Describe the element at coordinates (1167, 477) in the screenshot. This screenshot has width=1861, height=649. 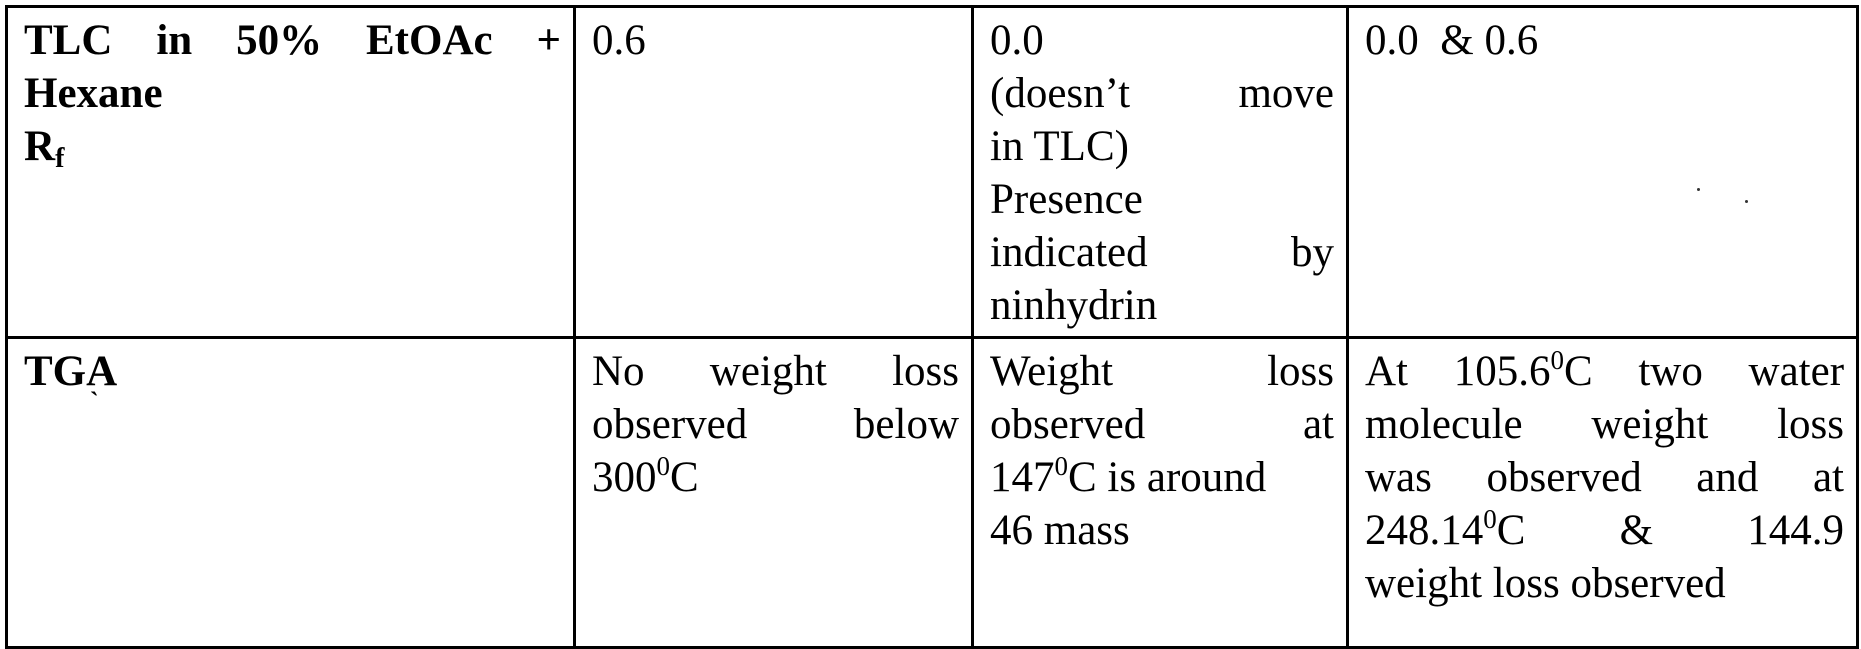
I see `temp-text: C is around` at that location.